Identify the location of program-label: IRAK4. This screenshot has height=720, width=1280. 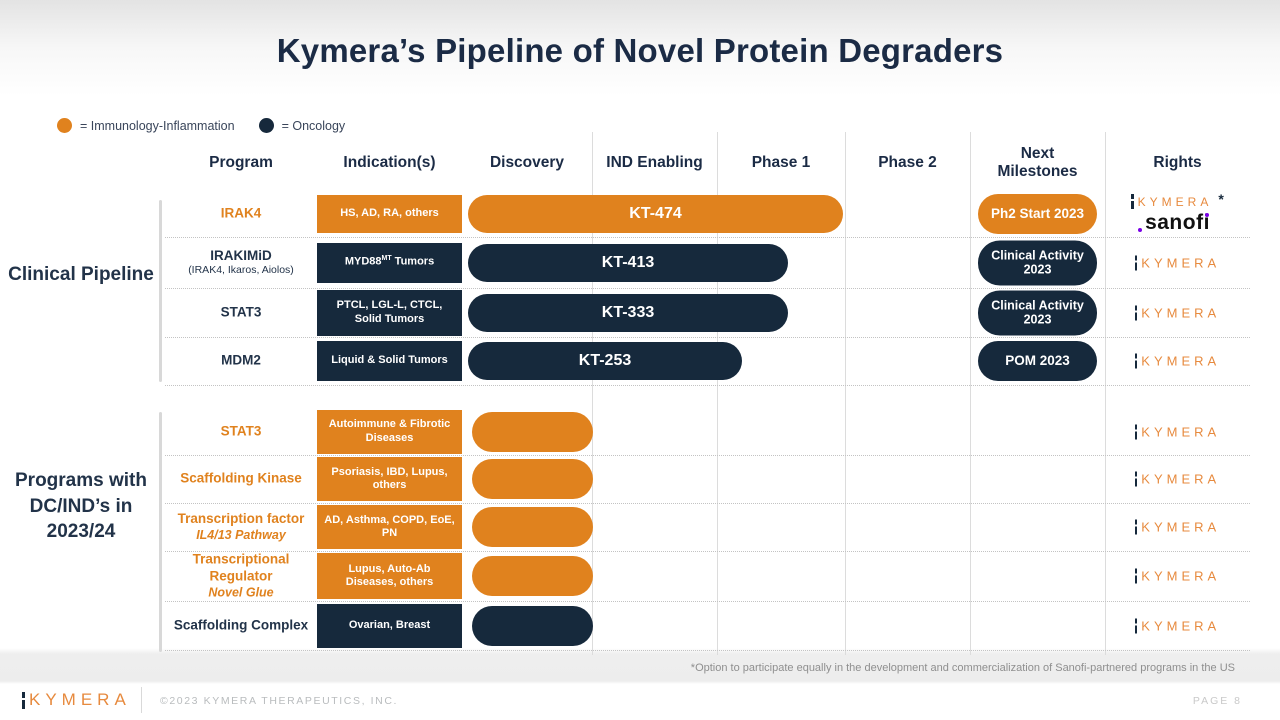
(241, 213).